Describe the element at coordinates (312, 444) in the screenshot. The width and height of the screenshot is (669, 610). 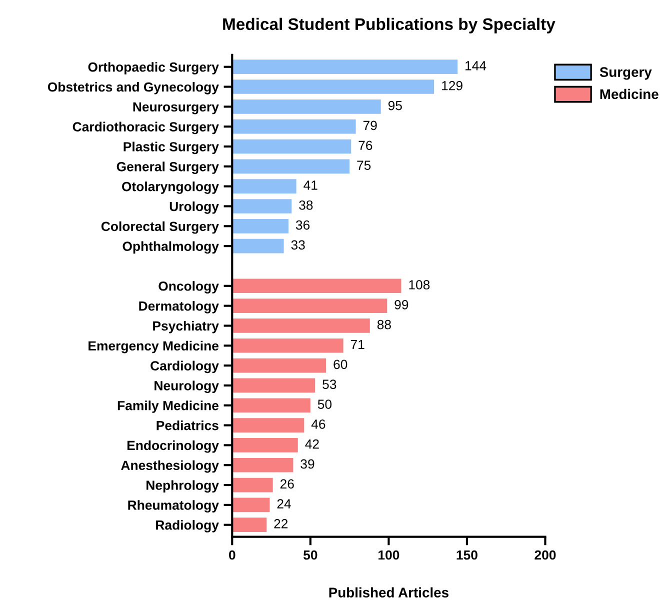
I see `data-label: 42` at that location.